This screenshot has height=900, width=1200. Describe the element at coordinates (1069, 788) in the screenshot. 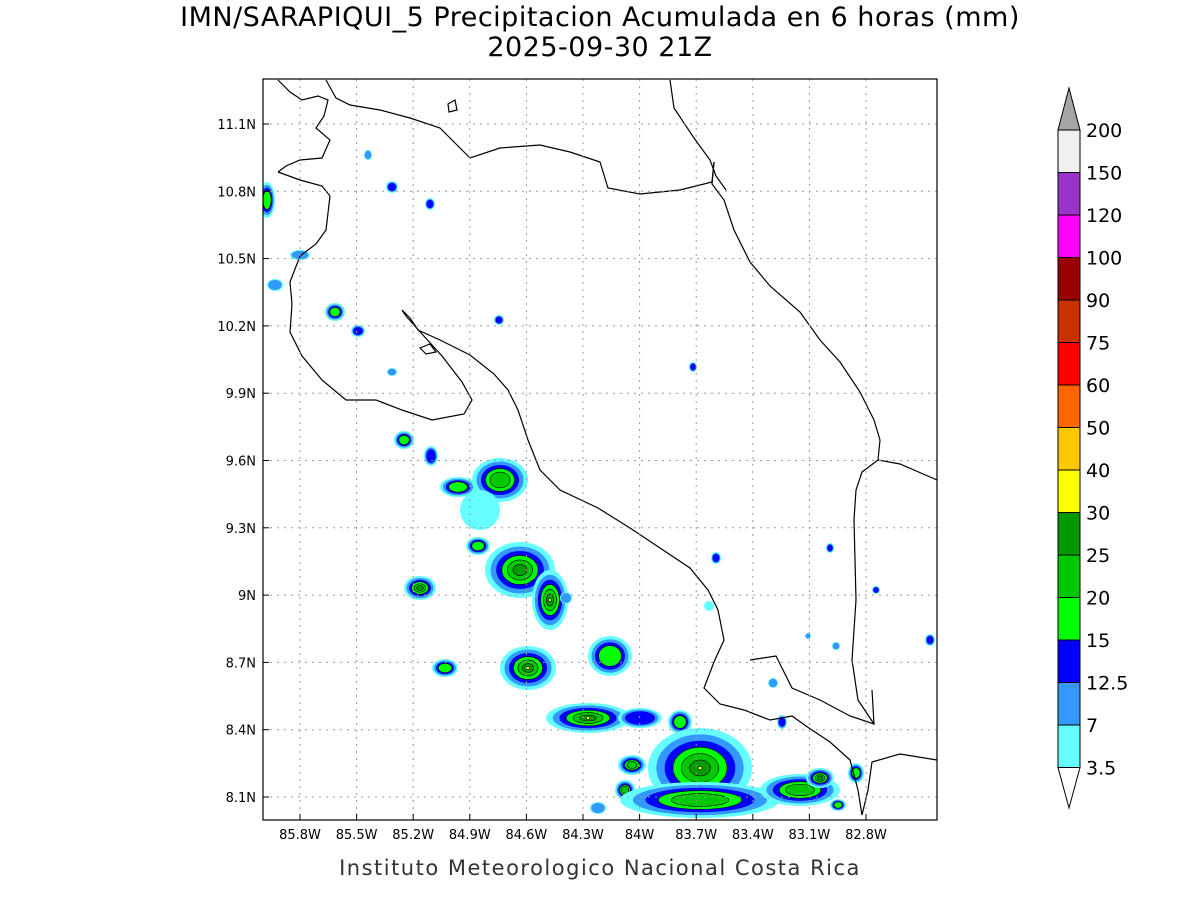

I see `colorbar-under-triangle` at that location.